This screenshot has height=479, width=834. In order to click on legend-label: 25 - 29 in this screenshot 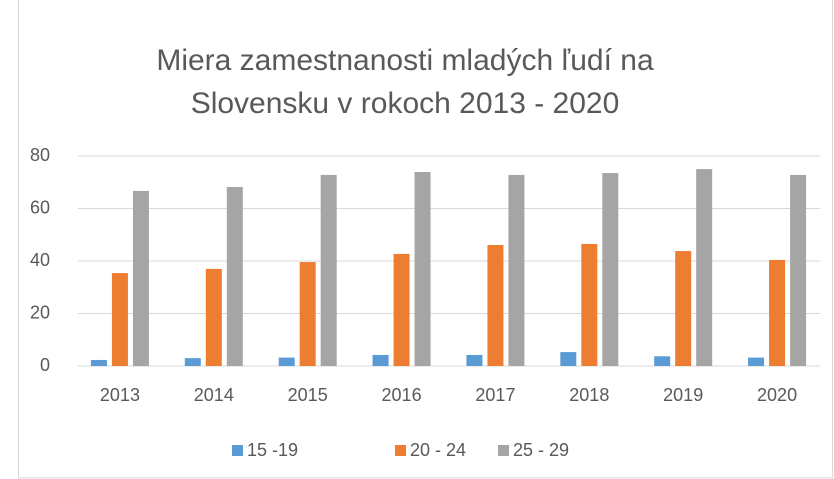, I will do `click(541, 450)`.